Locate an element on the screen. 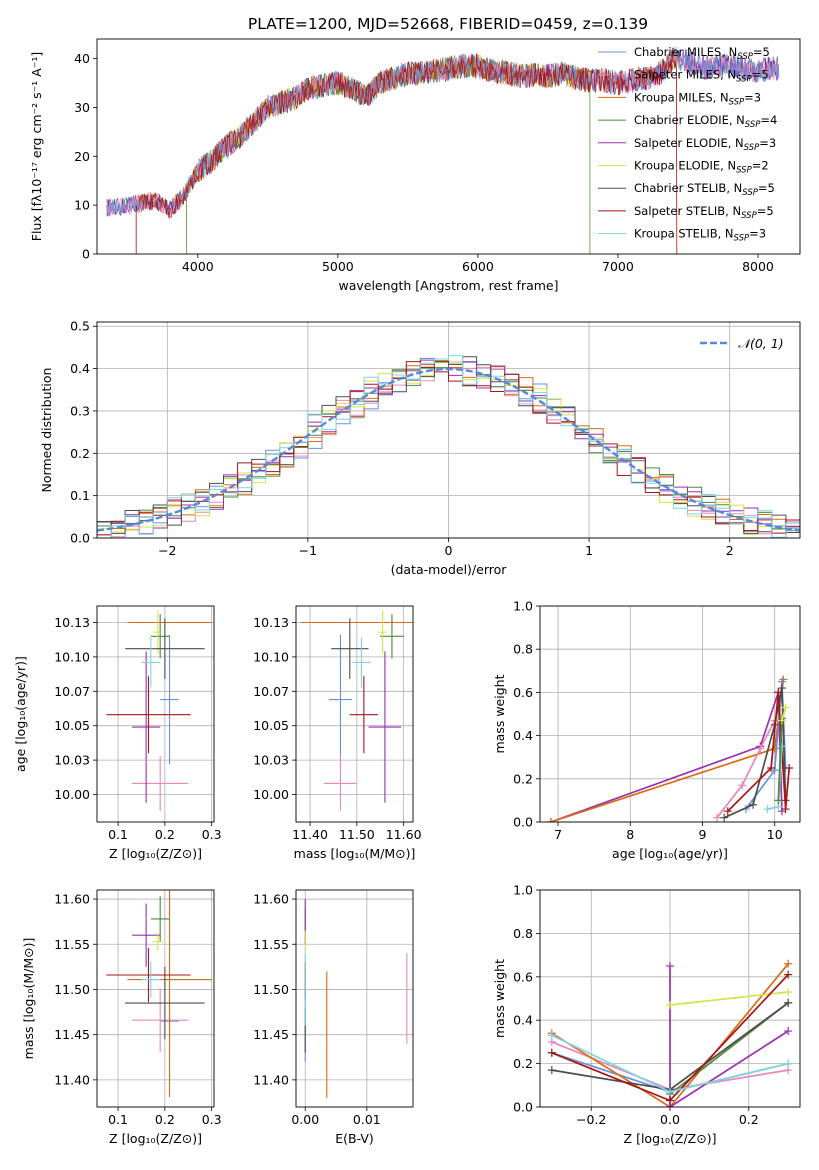 Image resolution: width=819 pixels, height=1170 pixels. x-axis-label: E(B-V) is located at coordinates (354, 1138).